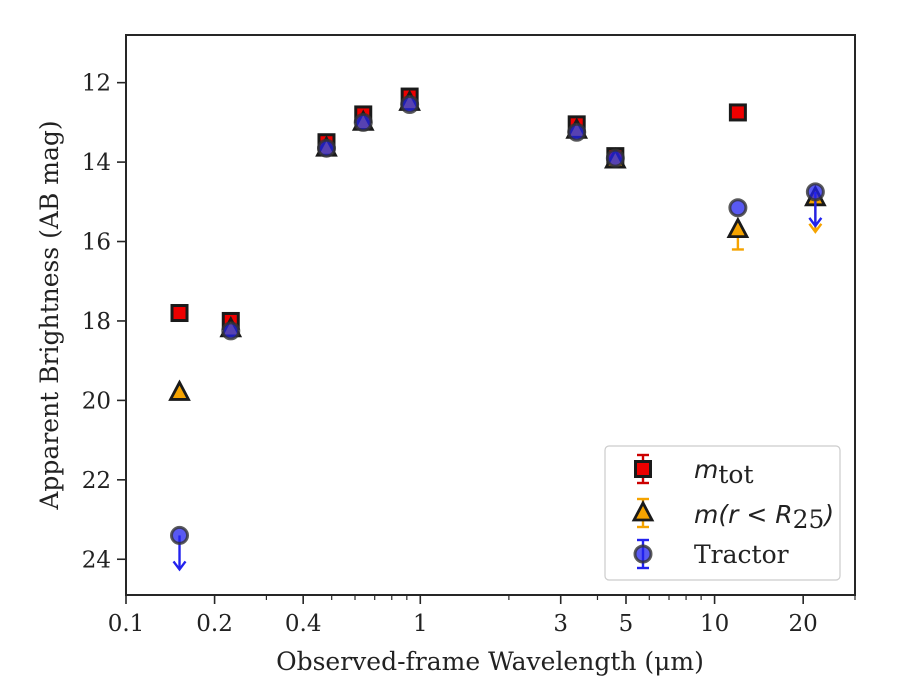 Image resolution: width=900 pixels, height=700 pixels. What do you see at coordinates (626, 624) in the screenshot?
I see `x-tick-label: 5` at bounding box center [626, 624].